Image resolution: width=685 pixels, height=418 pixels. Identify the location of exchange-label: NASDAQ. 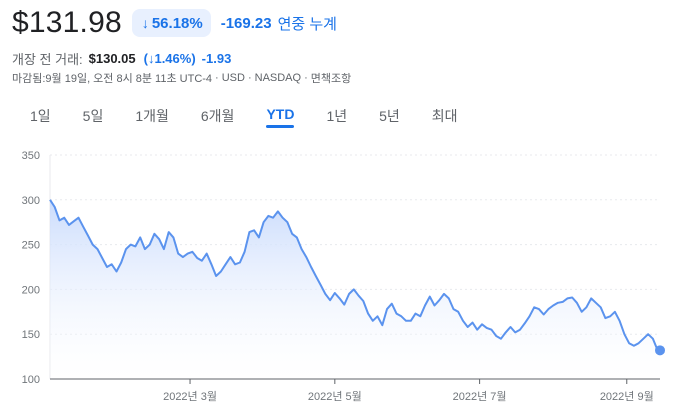
(278, 78).